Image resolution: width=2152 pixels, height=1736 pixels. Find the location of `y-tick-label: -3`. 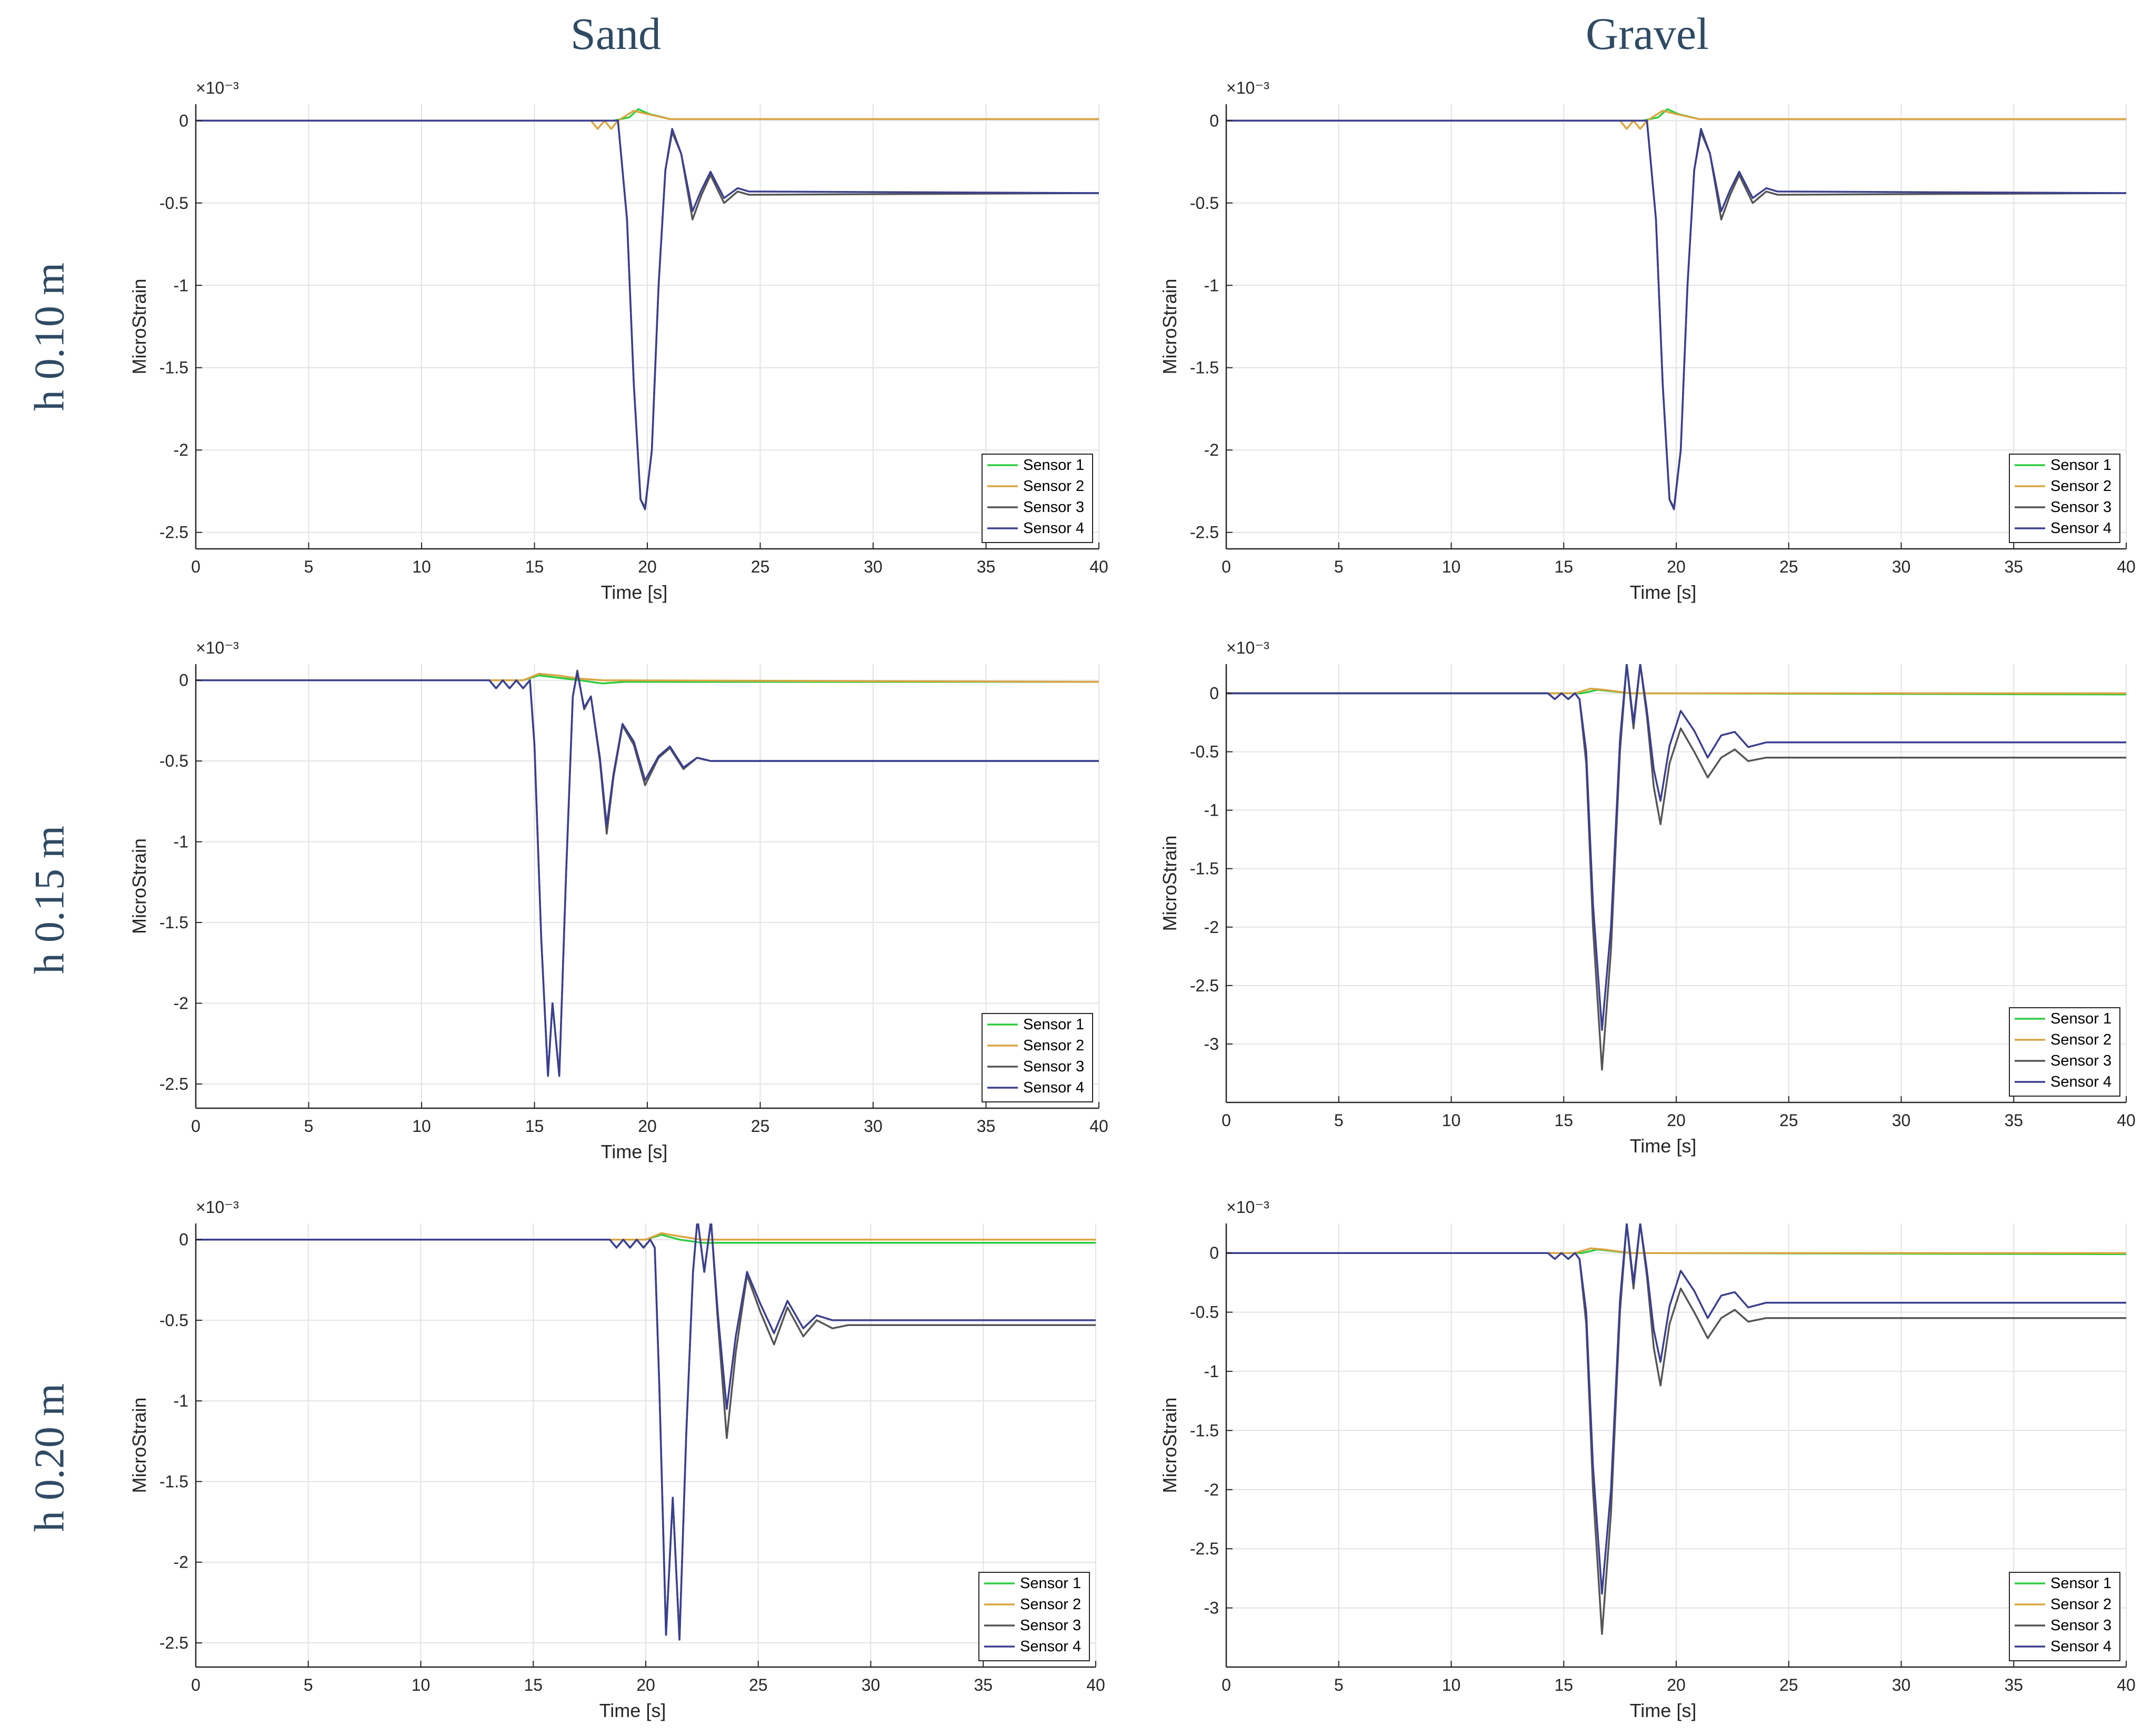

y-tick-label: -3 is located at coordinates (1211, 1044).